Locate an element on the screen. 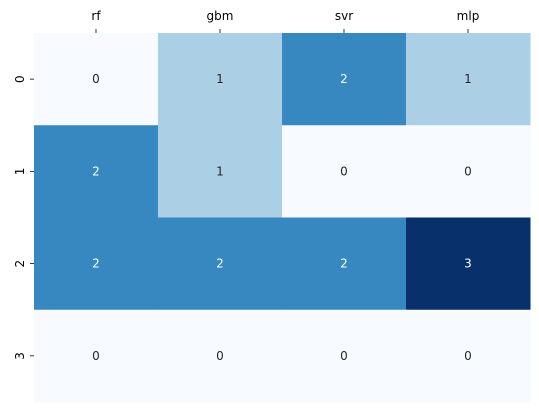  x-tick-label: mlp is located at coordinates (468, 16).